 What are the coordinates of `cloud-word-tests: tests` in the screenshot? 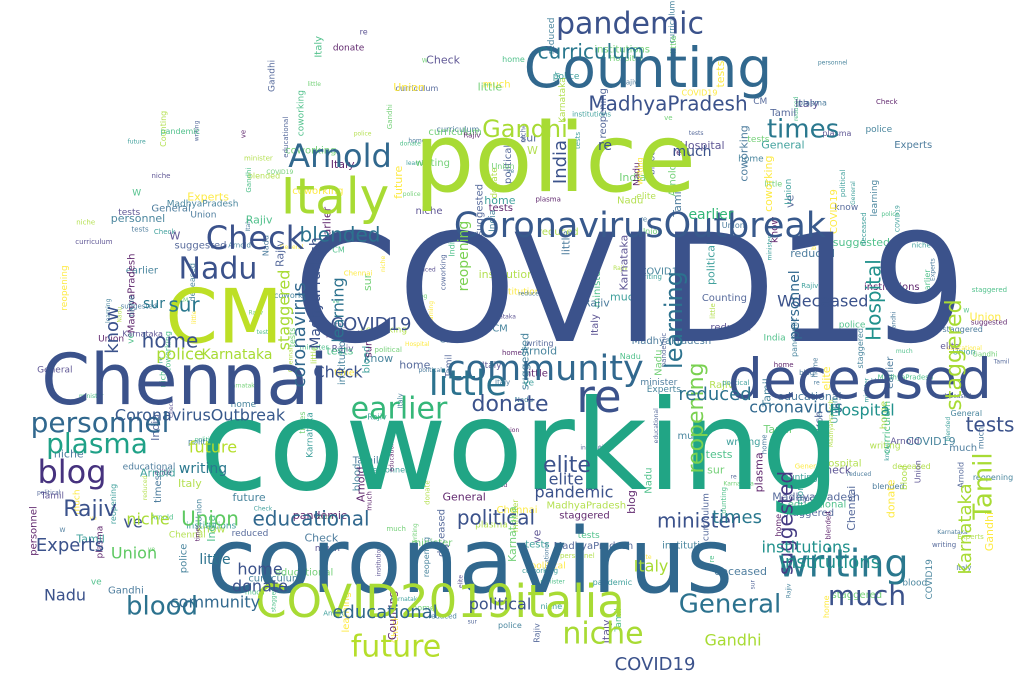 It's located at (990, 425).